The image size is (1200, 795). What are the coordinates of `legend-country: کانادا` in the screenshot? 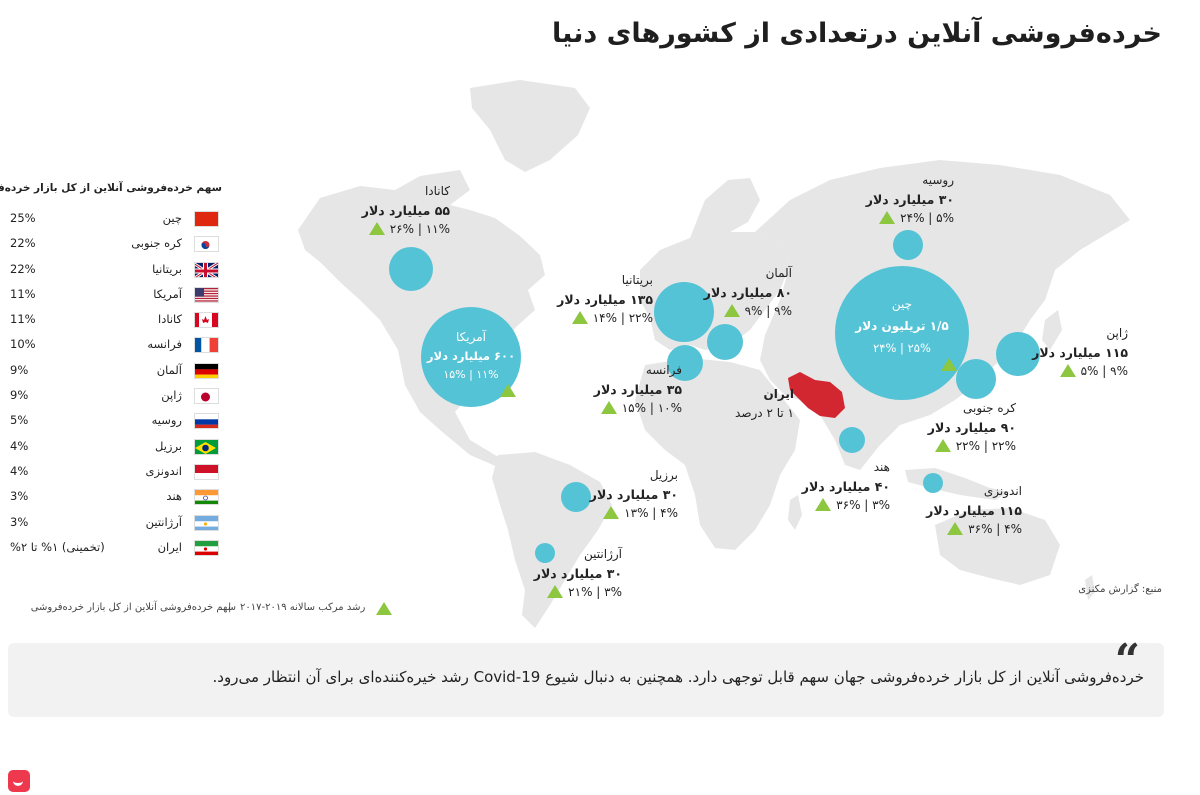 It's located at (170, 319).